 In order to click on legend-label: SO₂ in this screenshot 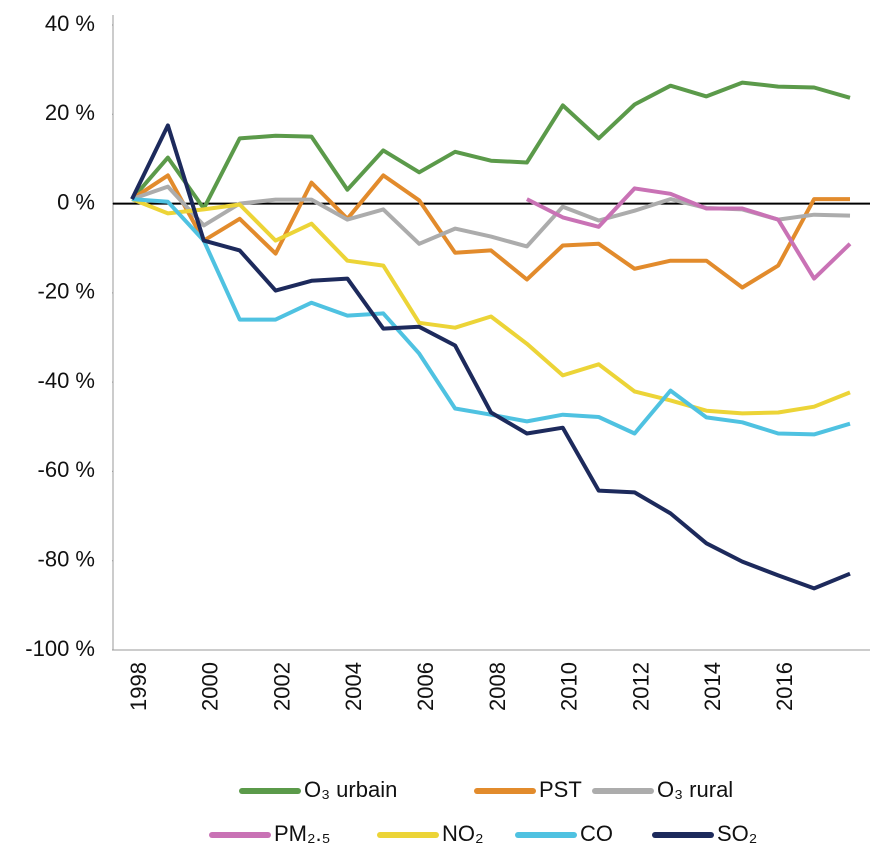, I will do `click(737, 833)`.